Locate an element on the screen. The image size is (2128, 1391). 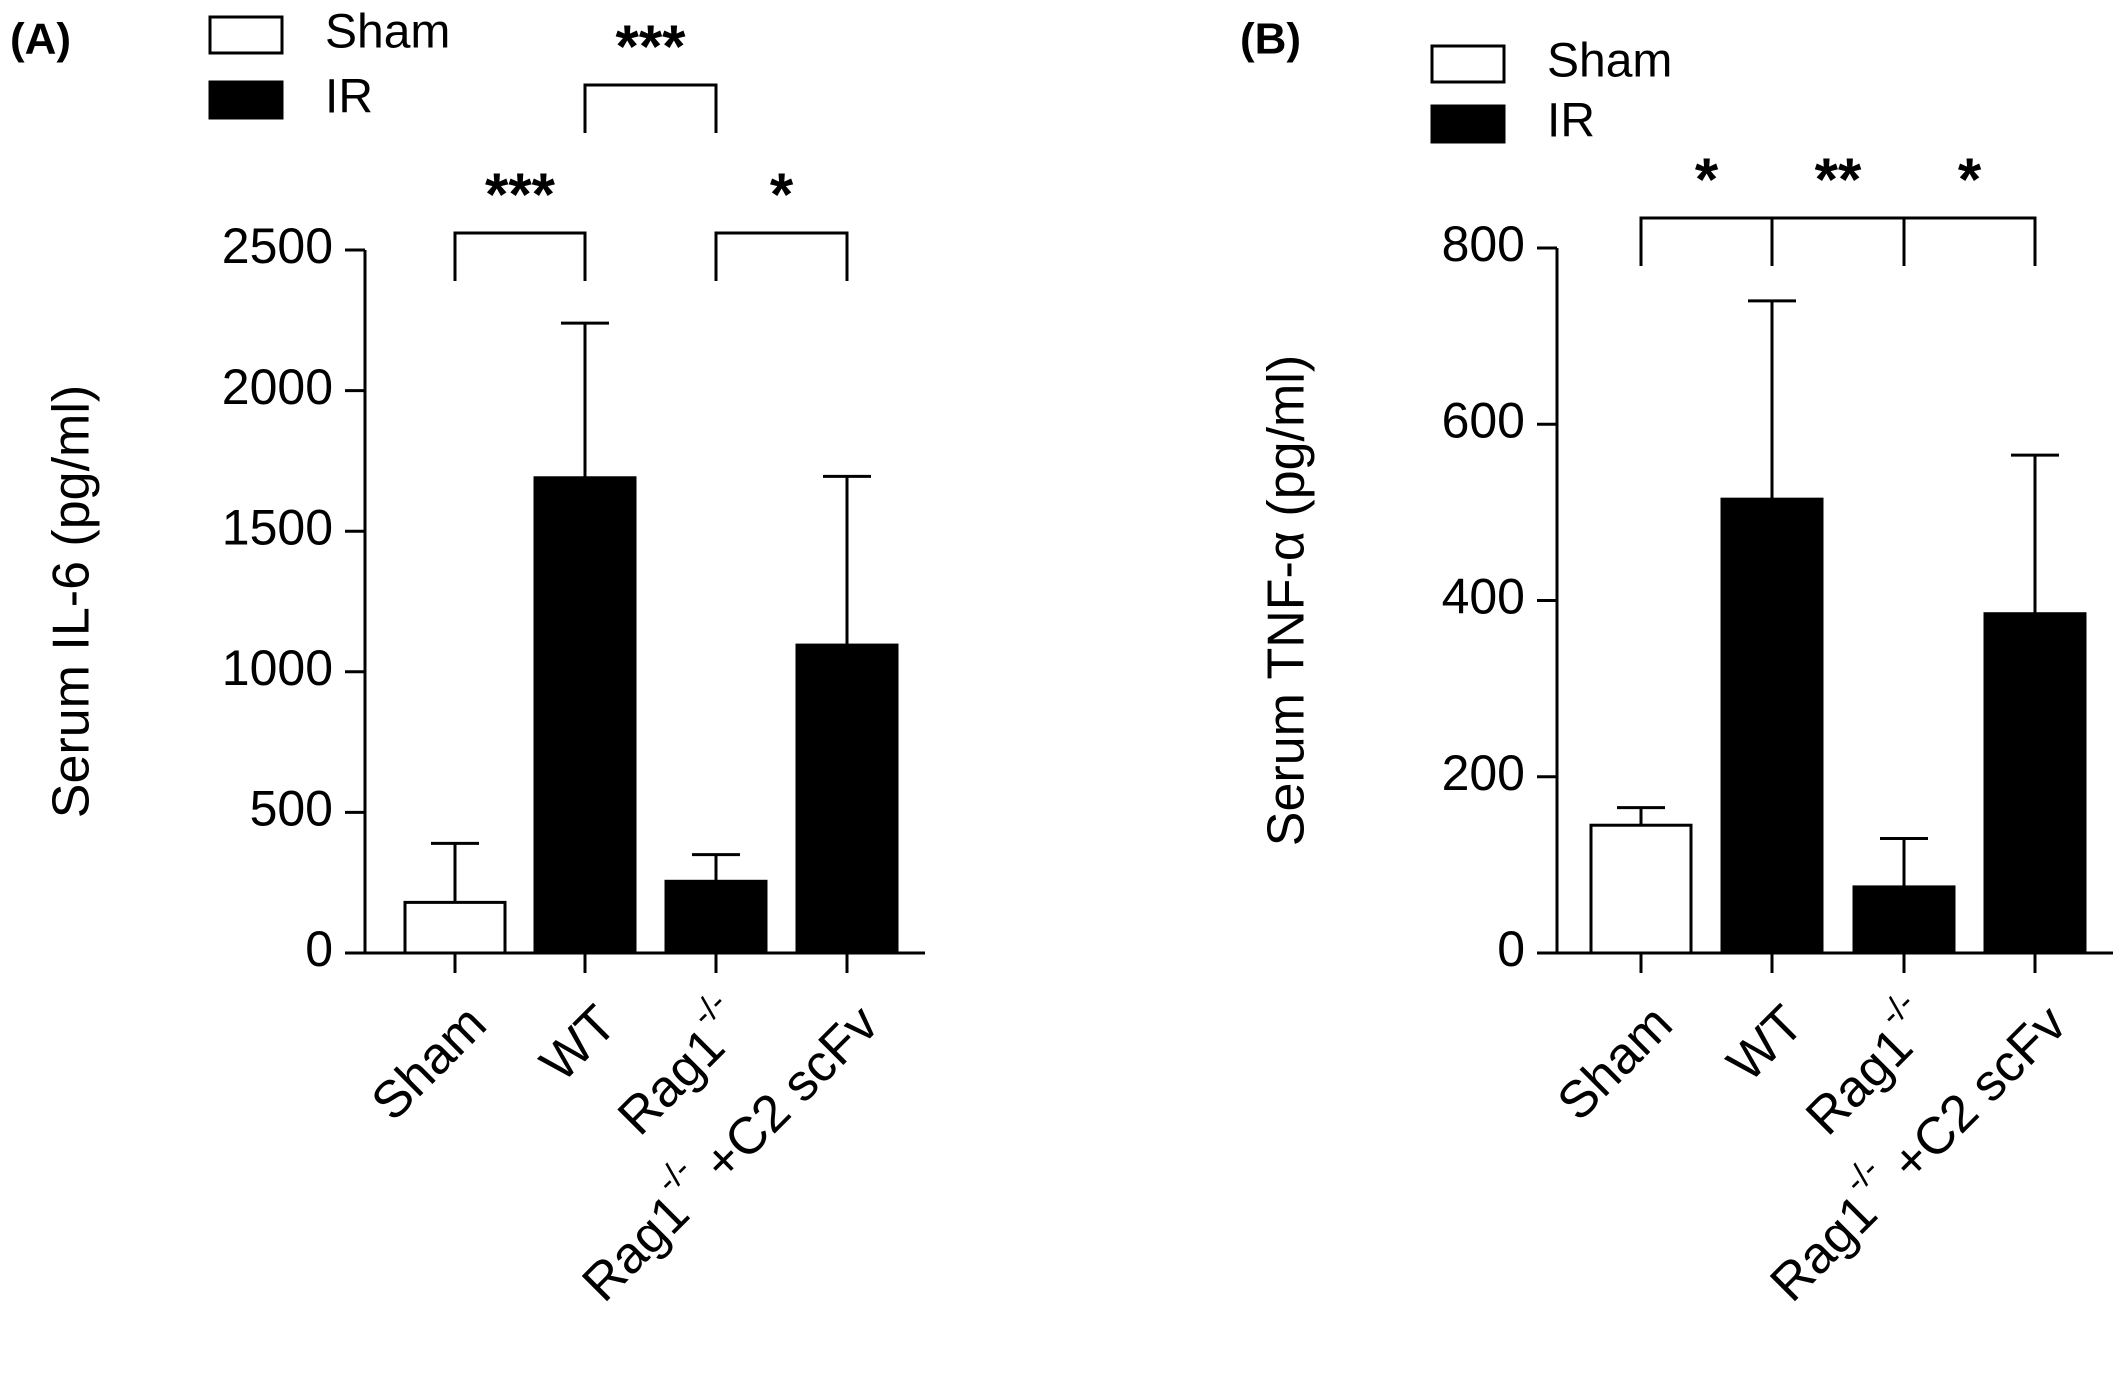
y-tick-label: 500 is located at coordinates (291, 809).